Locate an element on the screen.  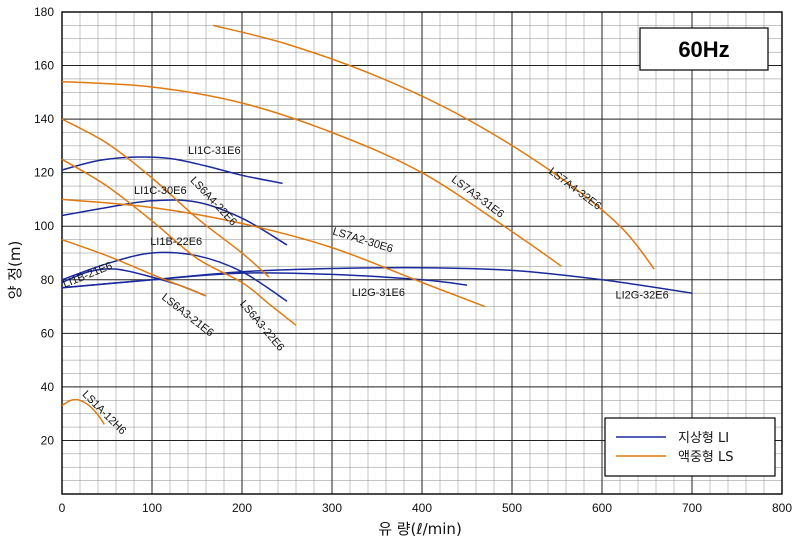
curve-label-ls7a3-31e6: LS7A3-31E6 is located at coordinates (477, 197).